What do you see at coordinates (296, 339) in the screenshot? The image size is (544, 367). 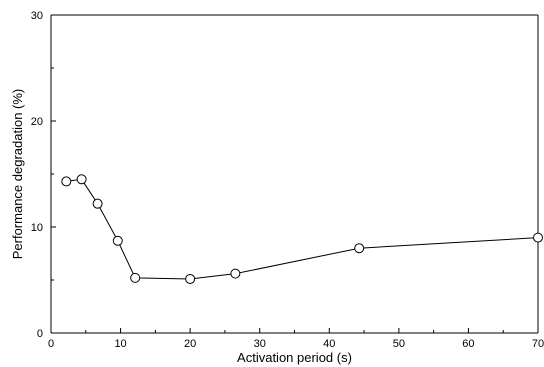 I see `x-axis-ticks: 0 10 20 30 40 50 60 70` at bounding box center [296, 339].